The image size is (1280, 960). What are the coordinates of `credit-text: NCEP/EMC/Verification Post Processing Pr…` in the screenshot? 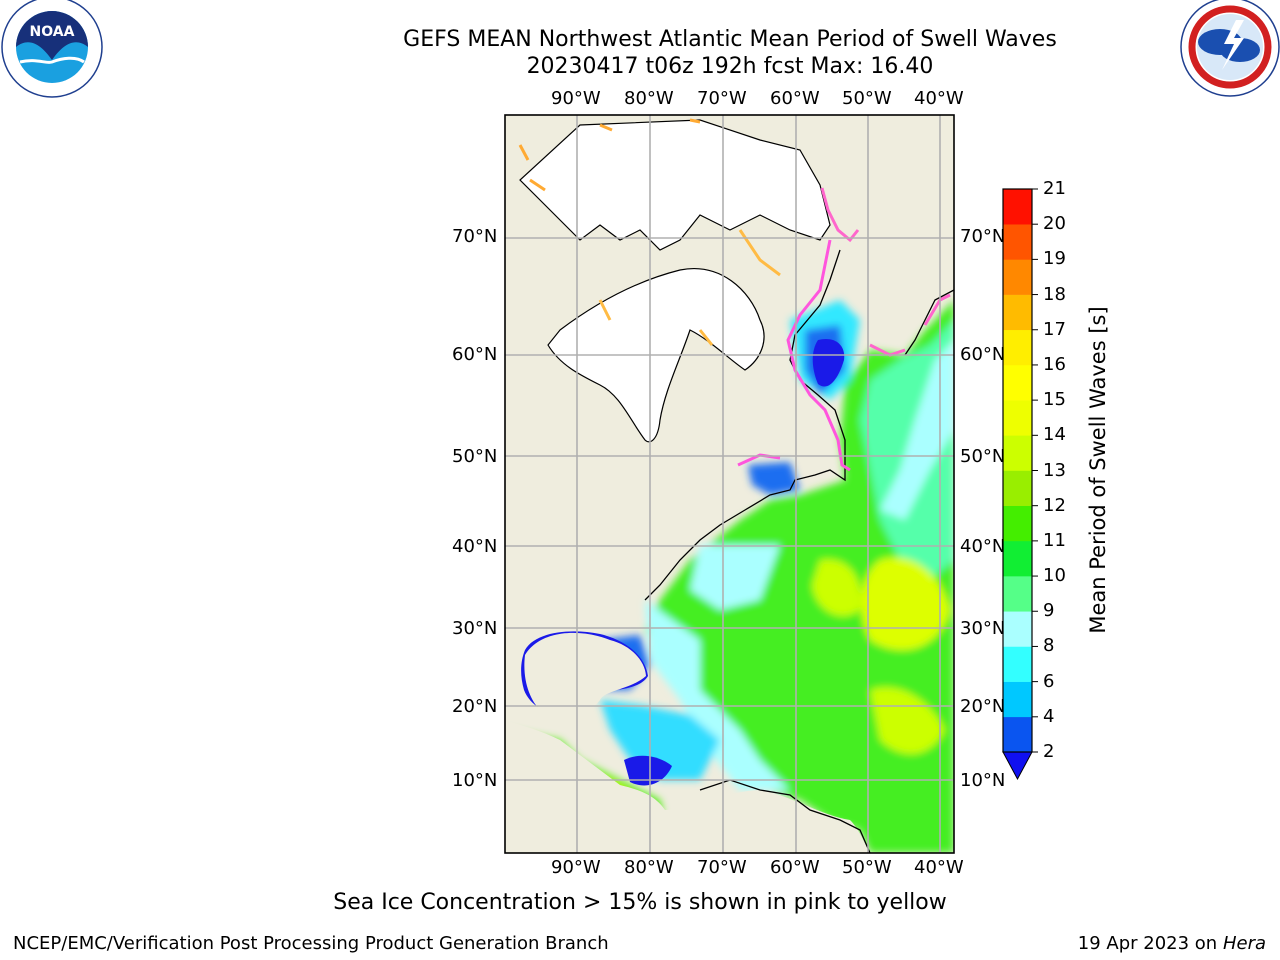 It's located at (311, 943).